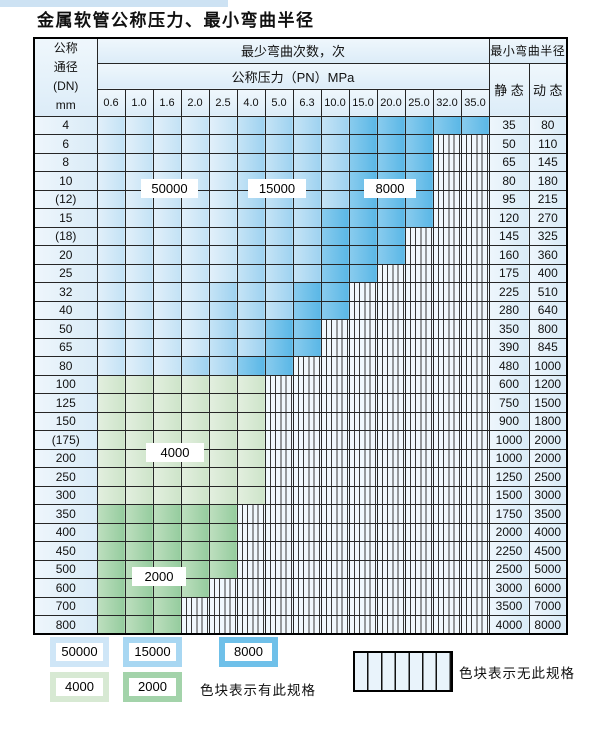  I want to click on dynamic-radius-cell: 1000, so click(548, 366).